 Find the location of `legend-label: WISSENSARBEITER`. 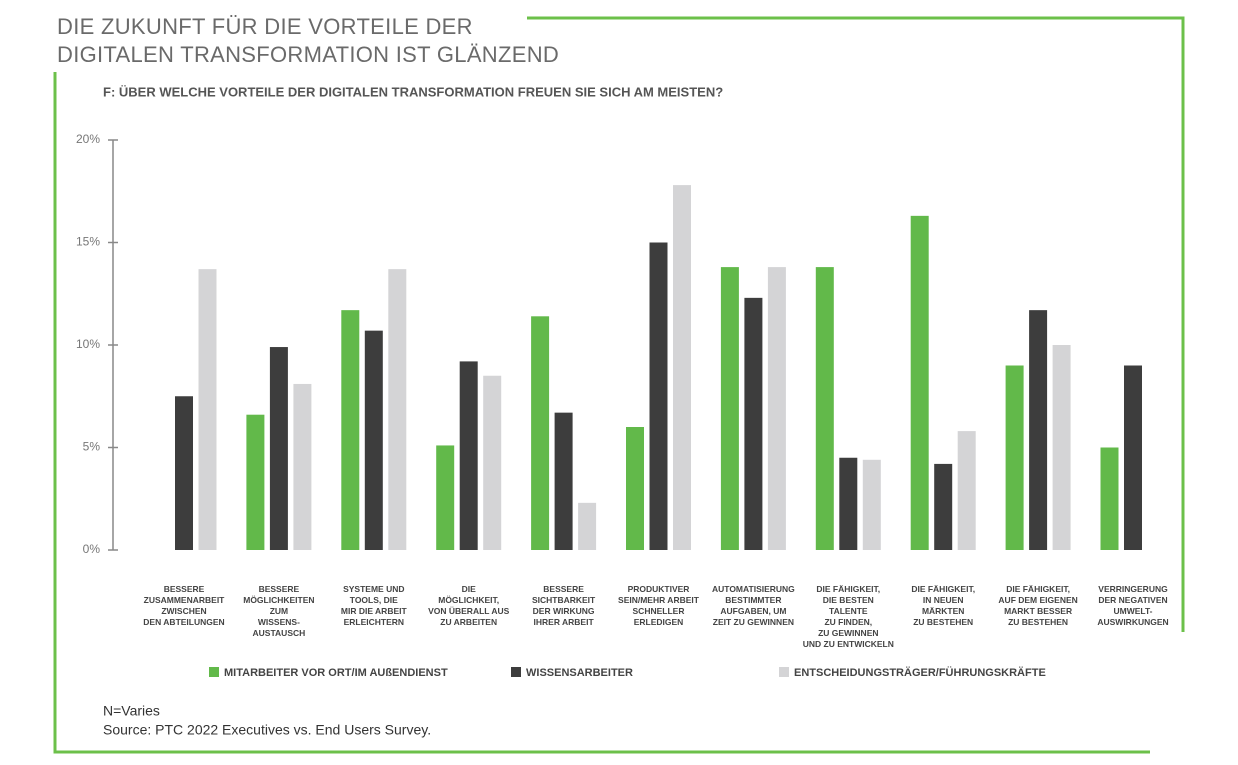

legend-label: WISSENSARBEITER is located at coordinates (579, 673).